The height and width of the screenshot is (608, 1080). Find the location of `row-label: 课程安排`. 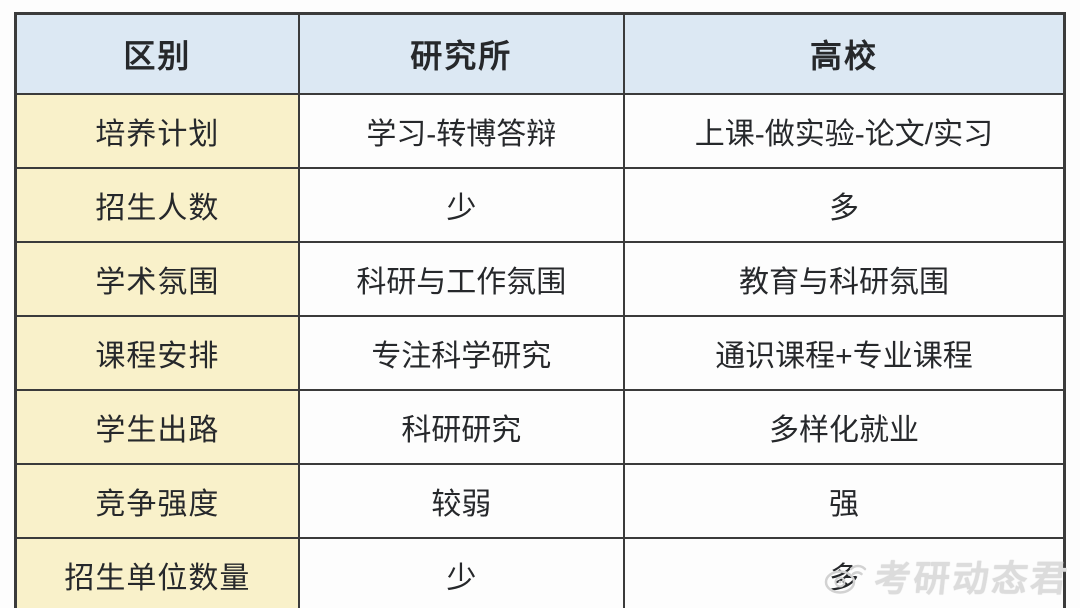

row-label: 课程安排 is located at coordinates (157, 353).